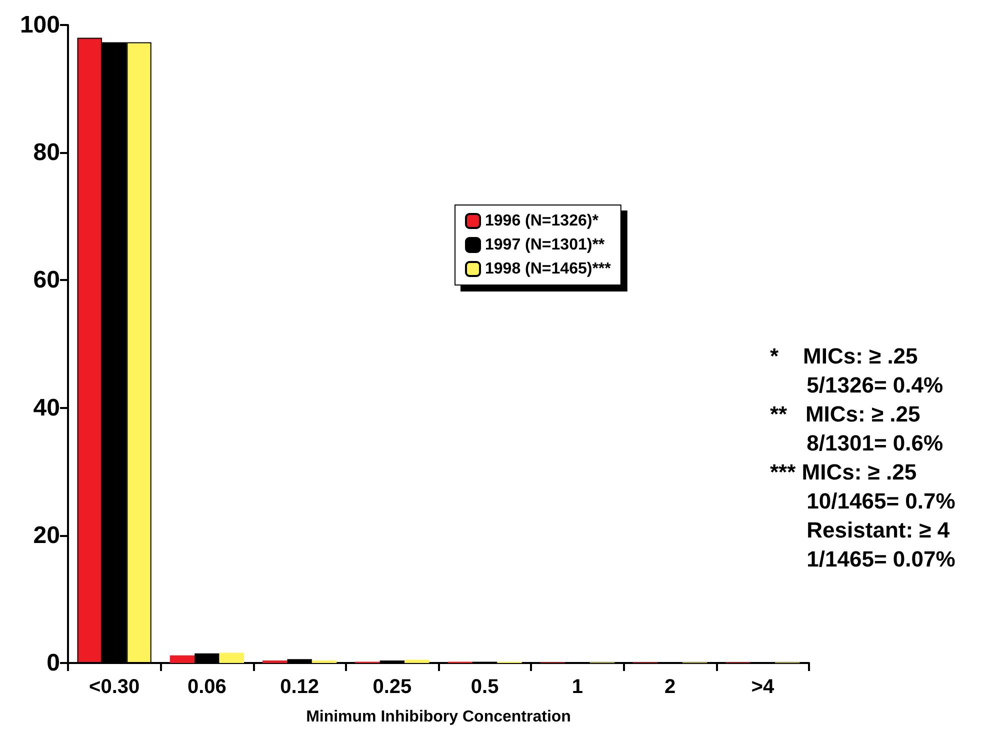 The height and width of the screenshot is (734, 999). Describe the element at coordinates (46, 280) in the screenshot. I see `y-tick-label: 60` at that location.